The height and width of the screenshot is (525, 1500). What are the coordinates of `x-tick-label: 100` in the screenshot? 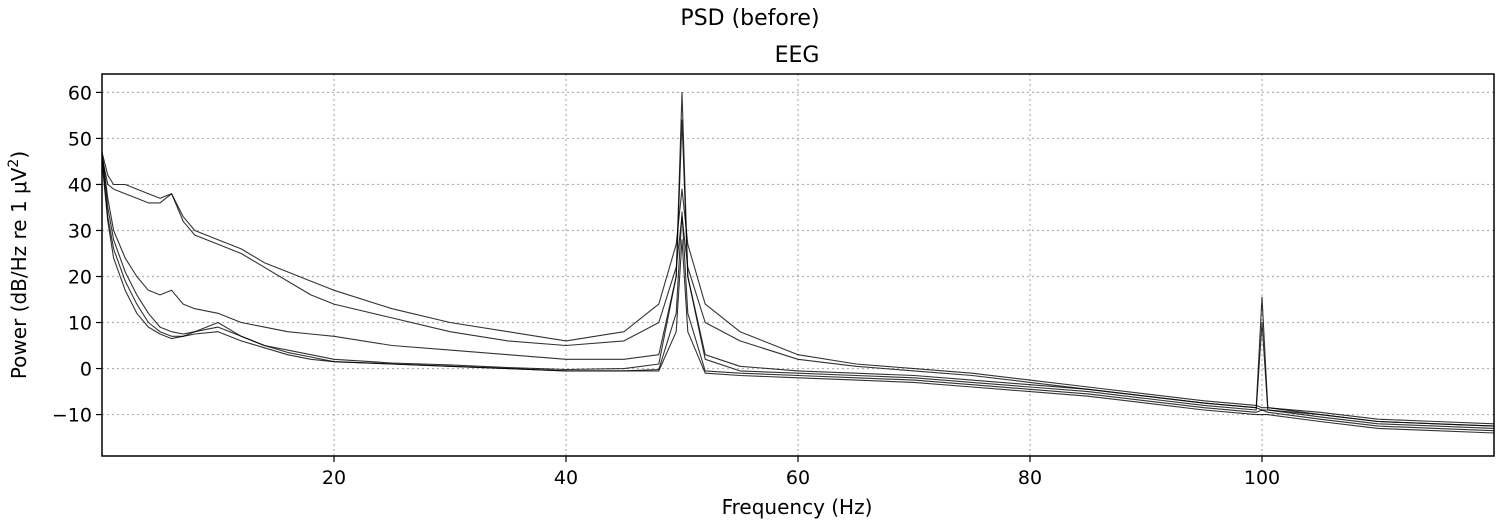 It's located at (1262, 478).